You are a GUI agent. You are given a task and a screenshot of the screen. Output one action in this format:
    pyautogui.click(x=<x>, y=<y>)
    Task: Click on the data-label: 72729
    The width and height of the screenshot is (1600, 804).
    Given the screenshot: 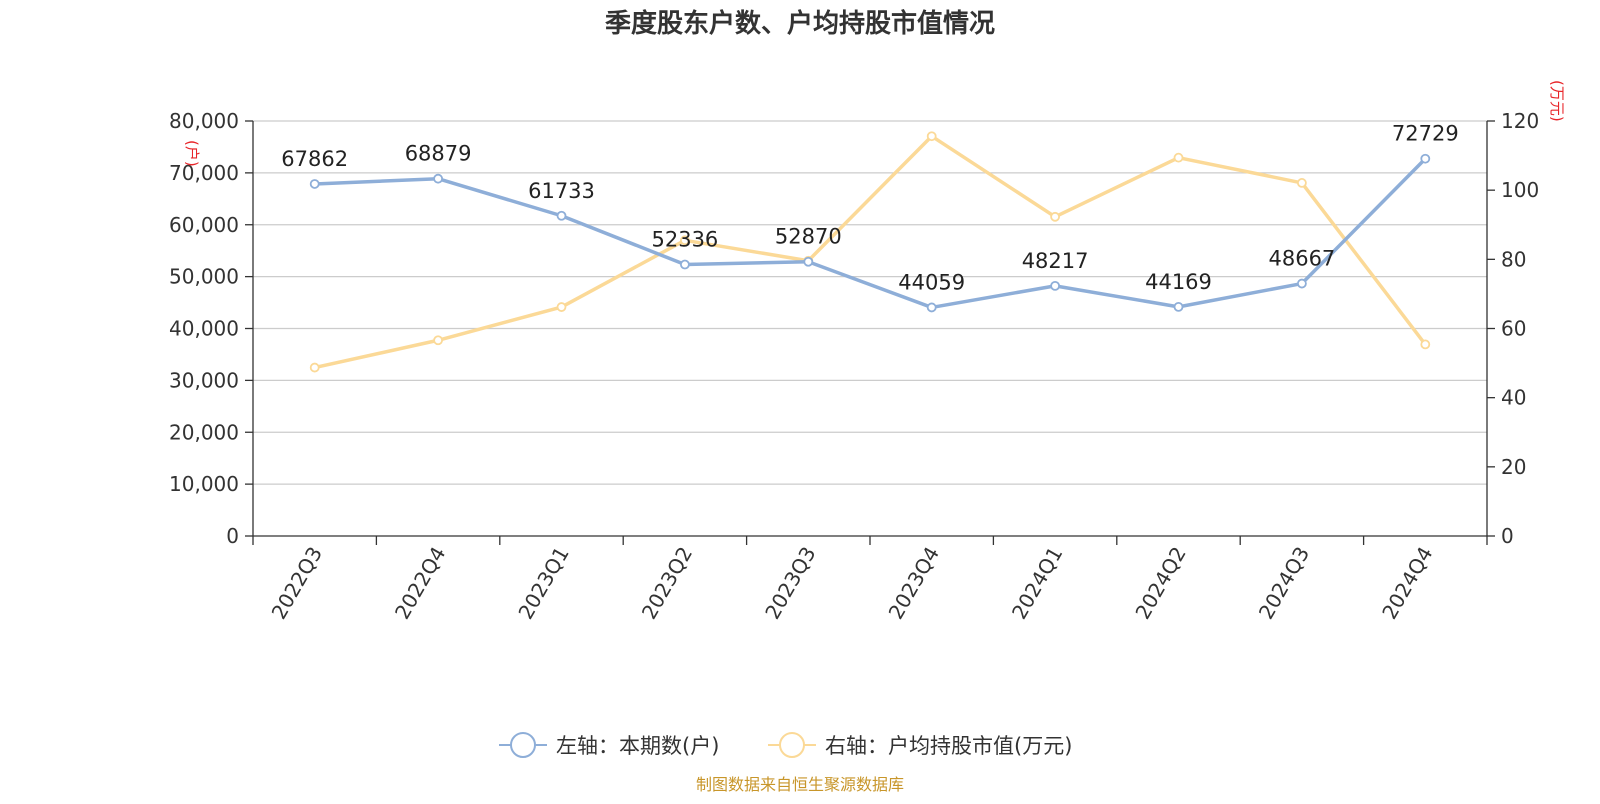 What is the action you would take?
    pyautogui.click(x=1425, y=134)
    